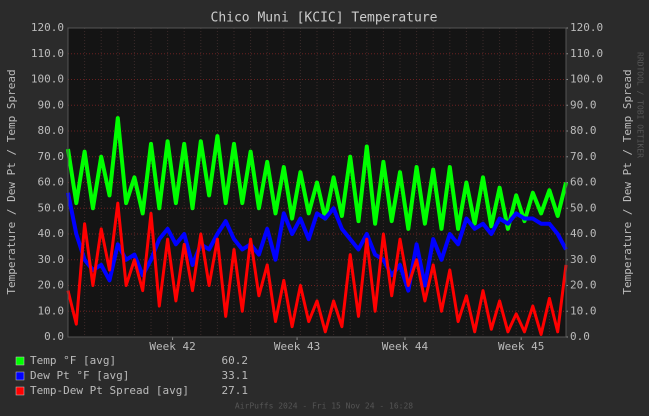 Image resolution: width=649 pixels, height=416 pixels. What do you see at coordinates (51, 310) in the screenshot?
I see `y-tick-label: 10.0` at bounding box center [51, 310].